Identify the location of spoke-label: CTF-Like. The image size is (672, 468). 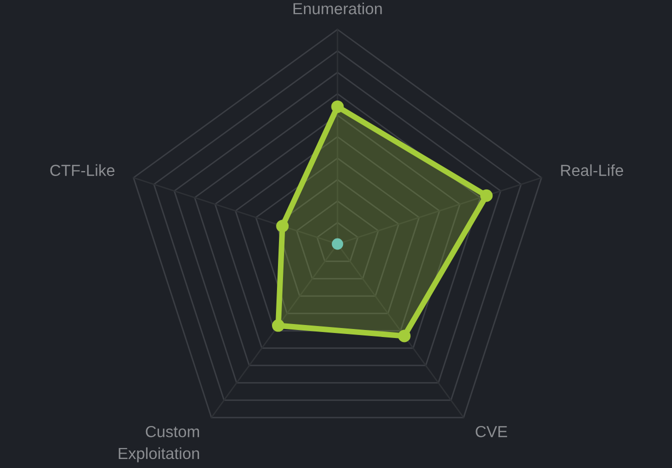
(82, 170).